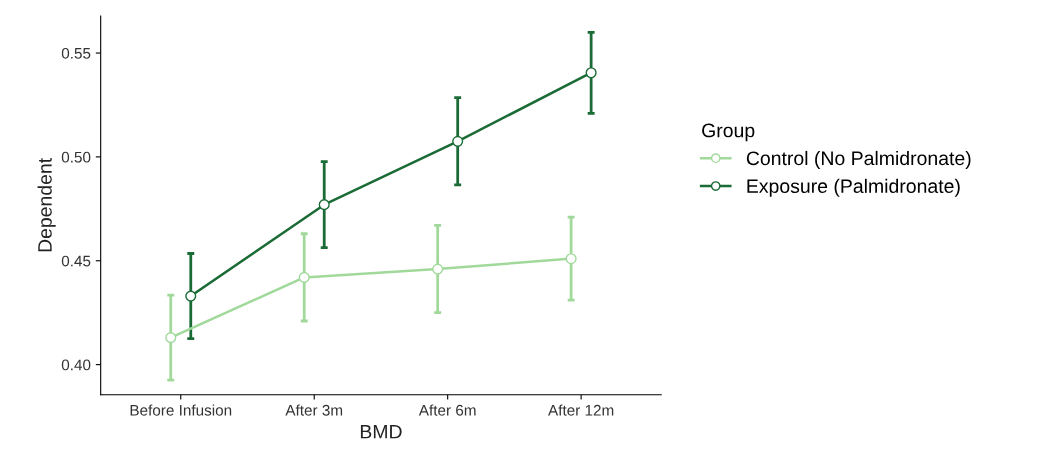 Image resolution: width=1038 pixels, height=459 pixels. What do you see at coordinates (853, 187) in the screenshot?
I see `legend-label: Exposure (Palmidronate)` at bounding box center [853, 187].